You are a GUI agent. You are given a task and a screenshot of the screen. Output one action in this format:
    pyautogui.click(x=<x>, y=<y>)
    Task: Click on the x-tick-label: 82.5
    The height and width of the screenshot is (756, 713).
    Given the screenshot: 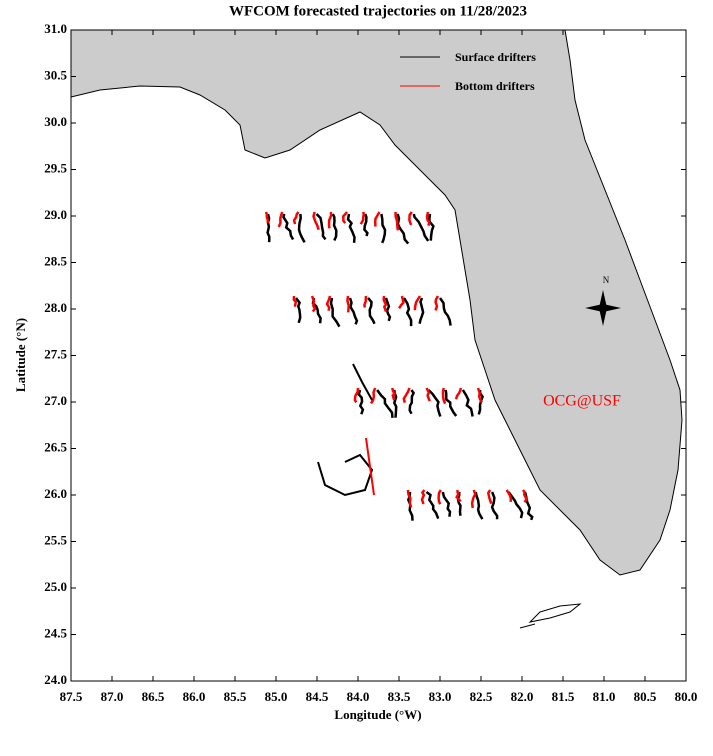 What is the action you would take?
    pyautogui.click(x=481, y=696)
    